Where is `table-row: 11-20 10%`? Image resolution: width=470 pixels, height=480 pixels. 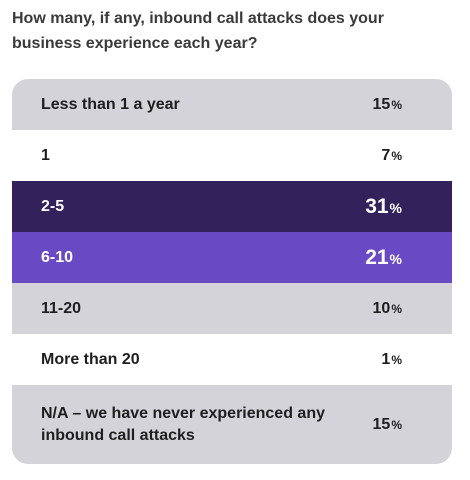
table-row: 11-20 10% is located at coordinates (232, 308).